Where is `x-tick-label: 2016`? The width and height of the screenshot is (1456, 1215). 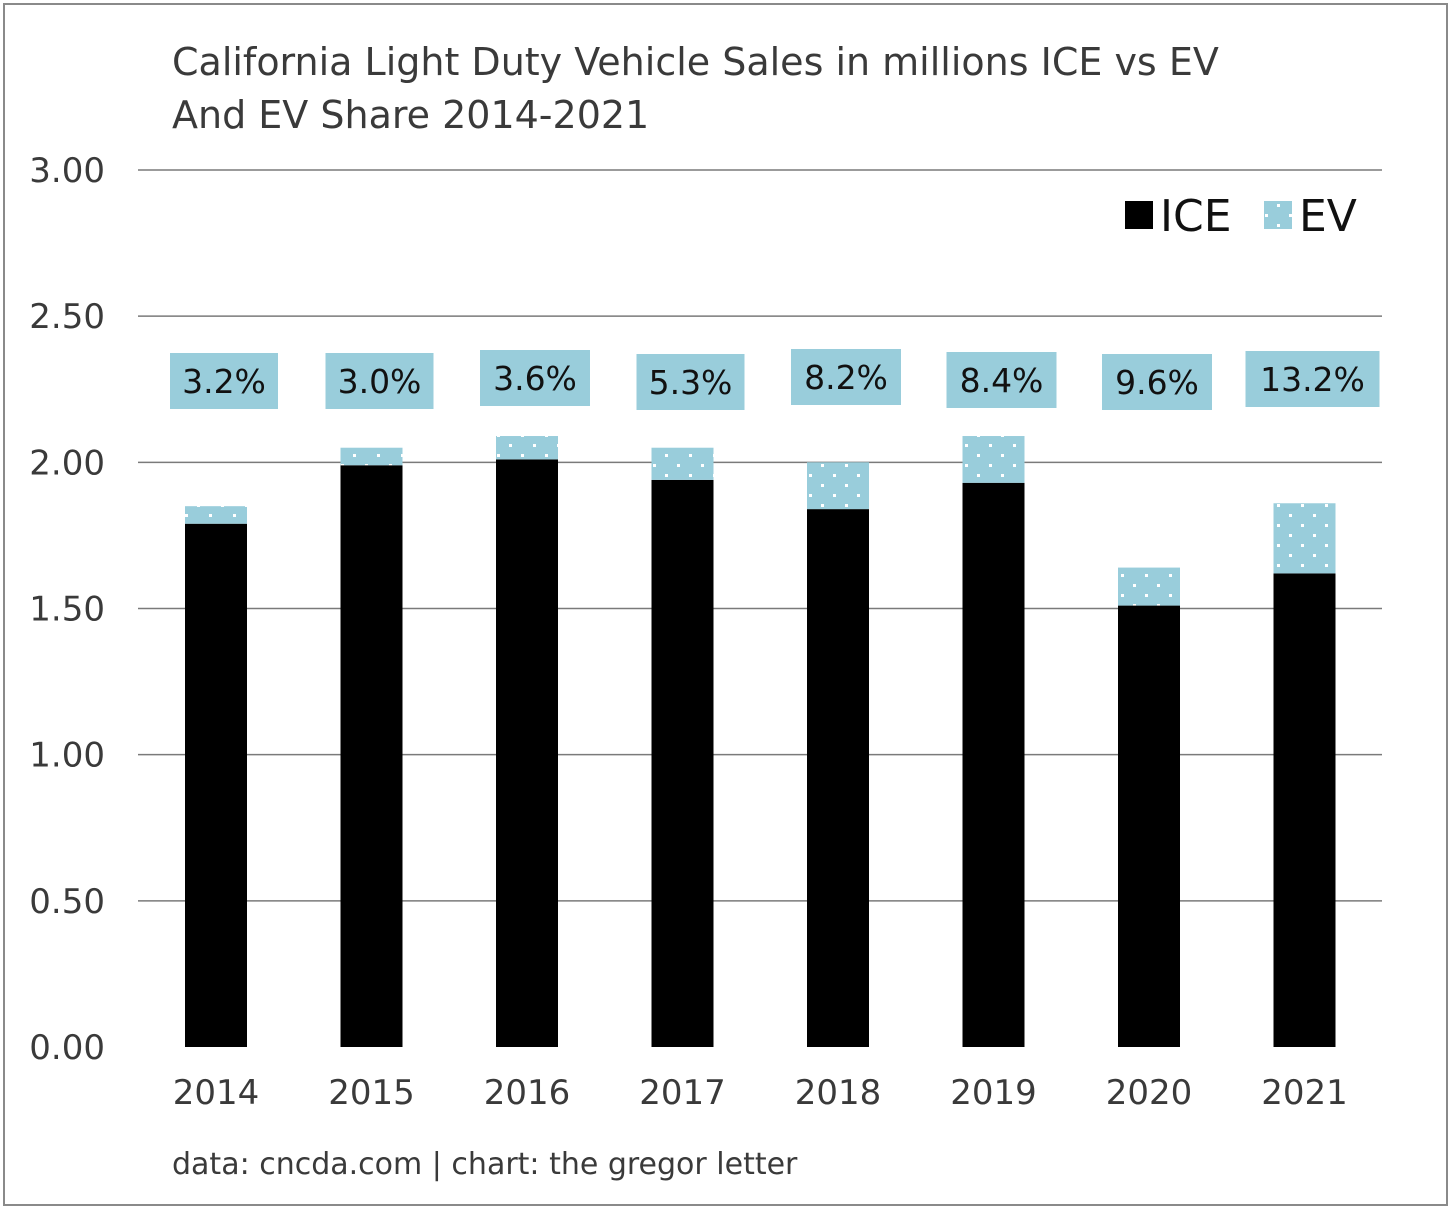 x-tick-label: 2016 is located at coordinates (527, 1093).